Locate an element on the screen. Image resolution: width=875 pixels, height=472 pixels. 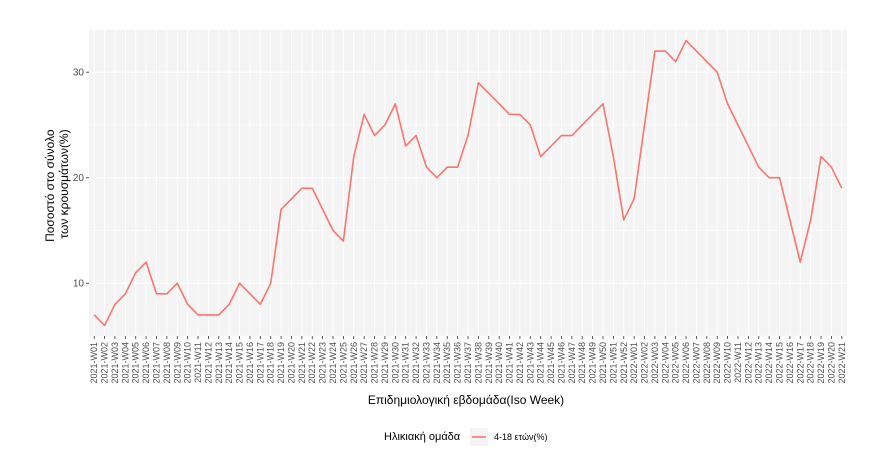
y-axis-ticks: 10 20 30 is located at coordinates (81, 179).